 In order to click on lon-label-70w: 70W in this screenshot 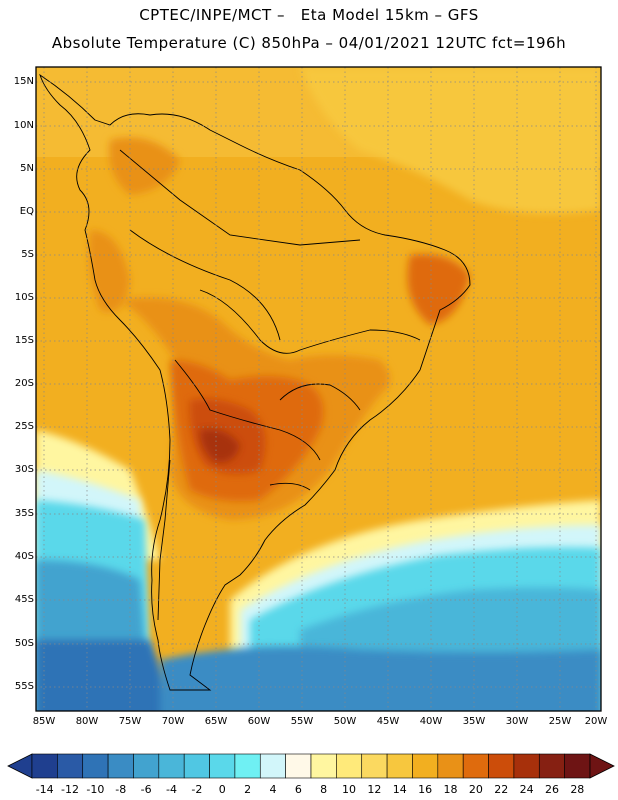, I will do `click(173, 721)`.